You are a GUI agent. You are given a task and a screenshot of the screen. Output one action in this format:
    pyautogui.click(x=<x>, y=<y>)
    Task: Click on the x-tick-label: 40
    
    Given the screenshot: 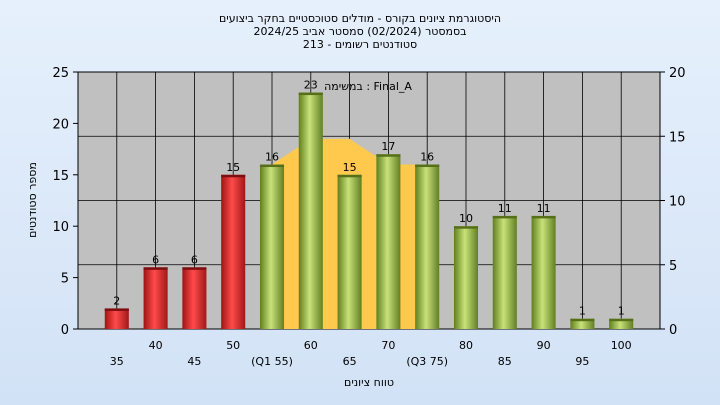 What is the action you would take?
    pyautogui.click(x=156, y=345)
    